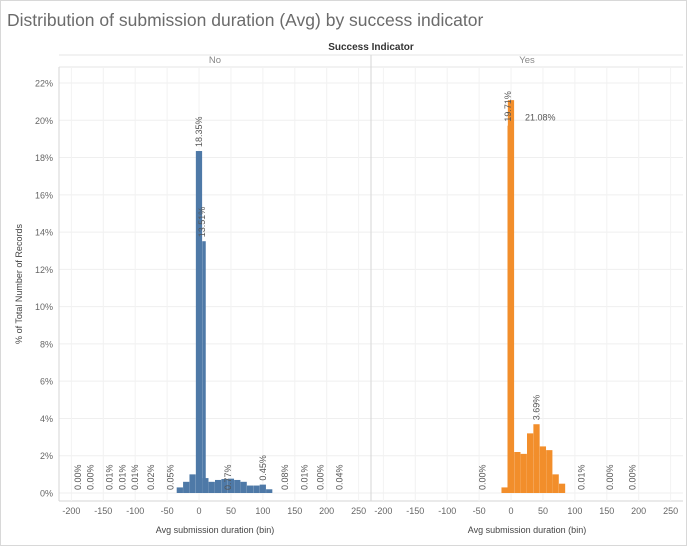 Image resolution: width=687 pixels, height=547 pixels. Describe the element at coordinates (44, 233) in the screenshot. I see `y-tick-label: 14%` at that location.